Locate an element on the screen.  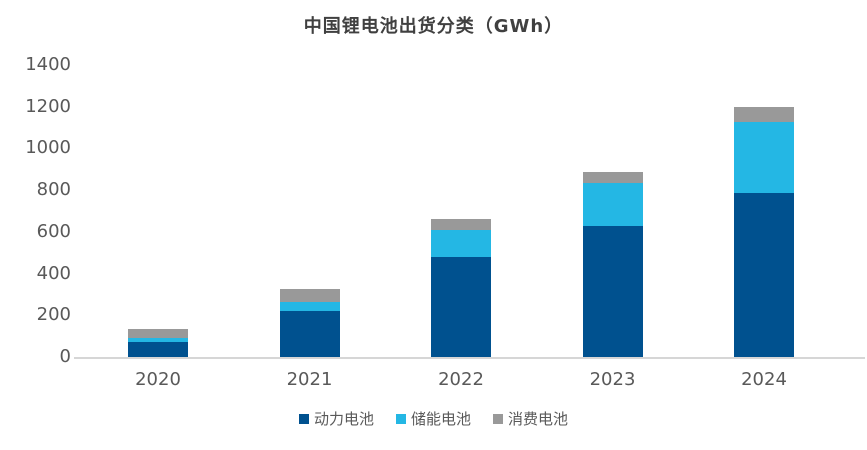
x-axis-tick-label: 2023 is located at coordinates (612, 379).